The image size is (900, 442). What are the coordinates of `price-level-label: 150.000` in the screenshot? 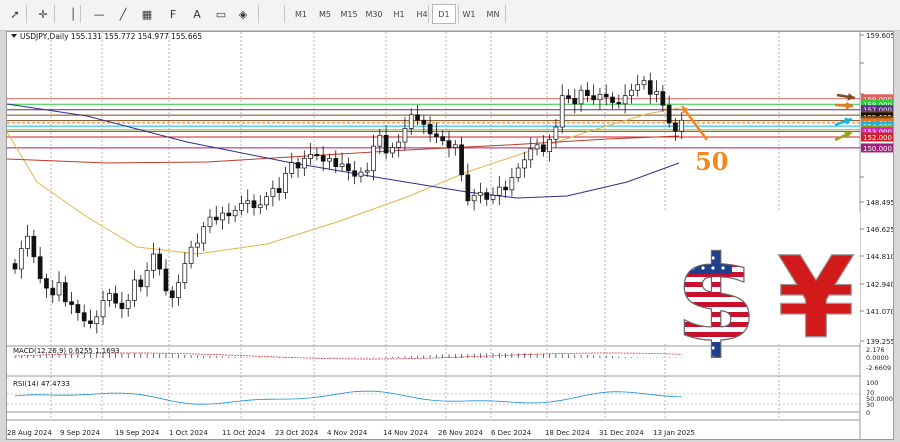 It's located at (877, 149).